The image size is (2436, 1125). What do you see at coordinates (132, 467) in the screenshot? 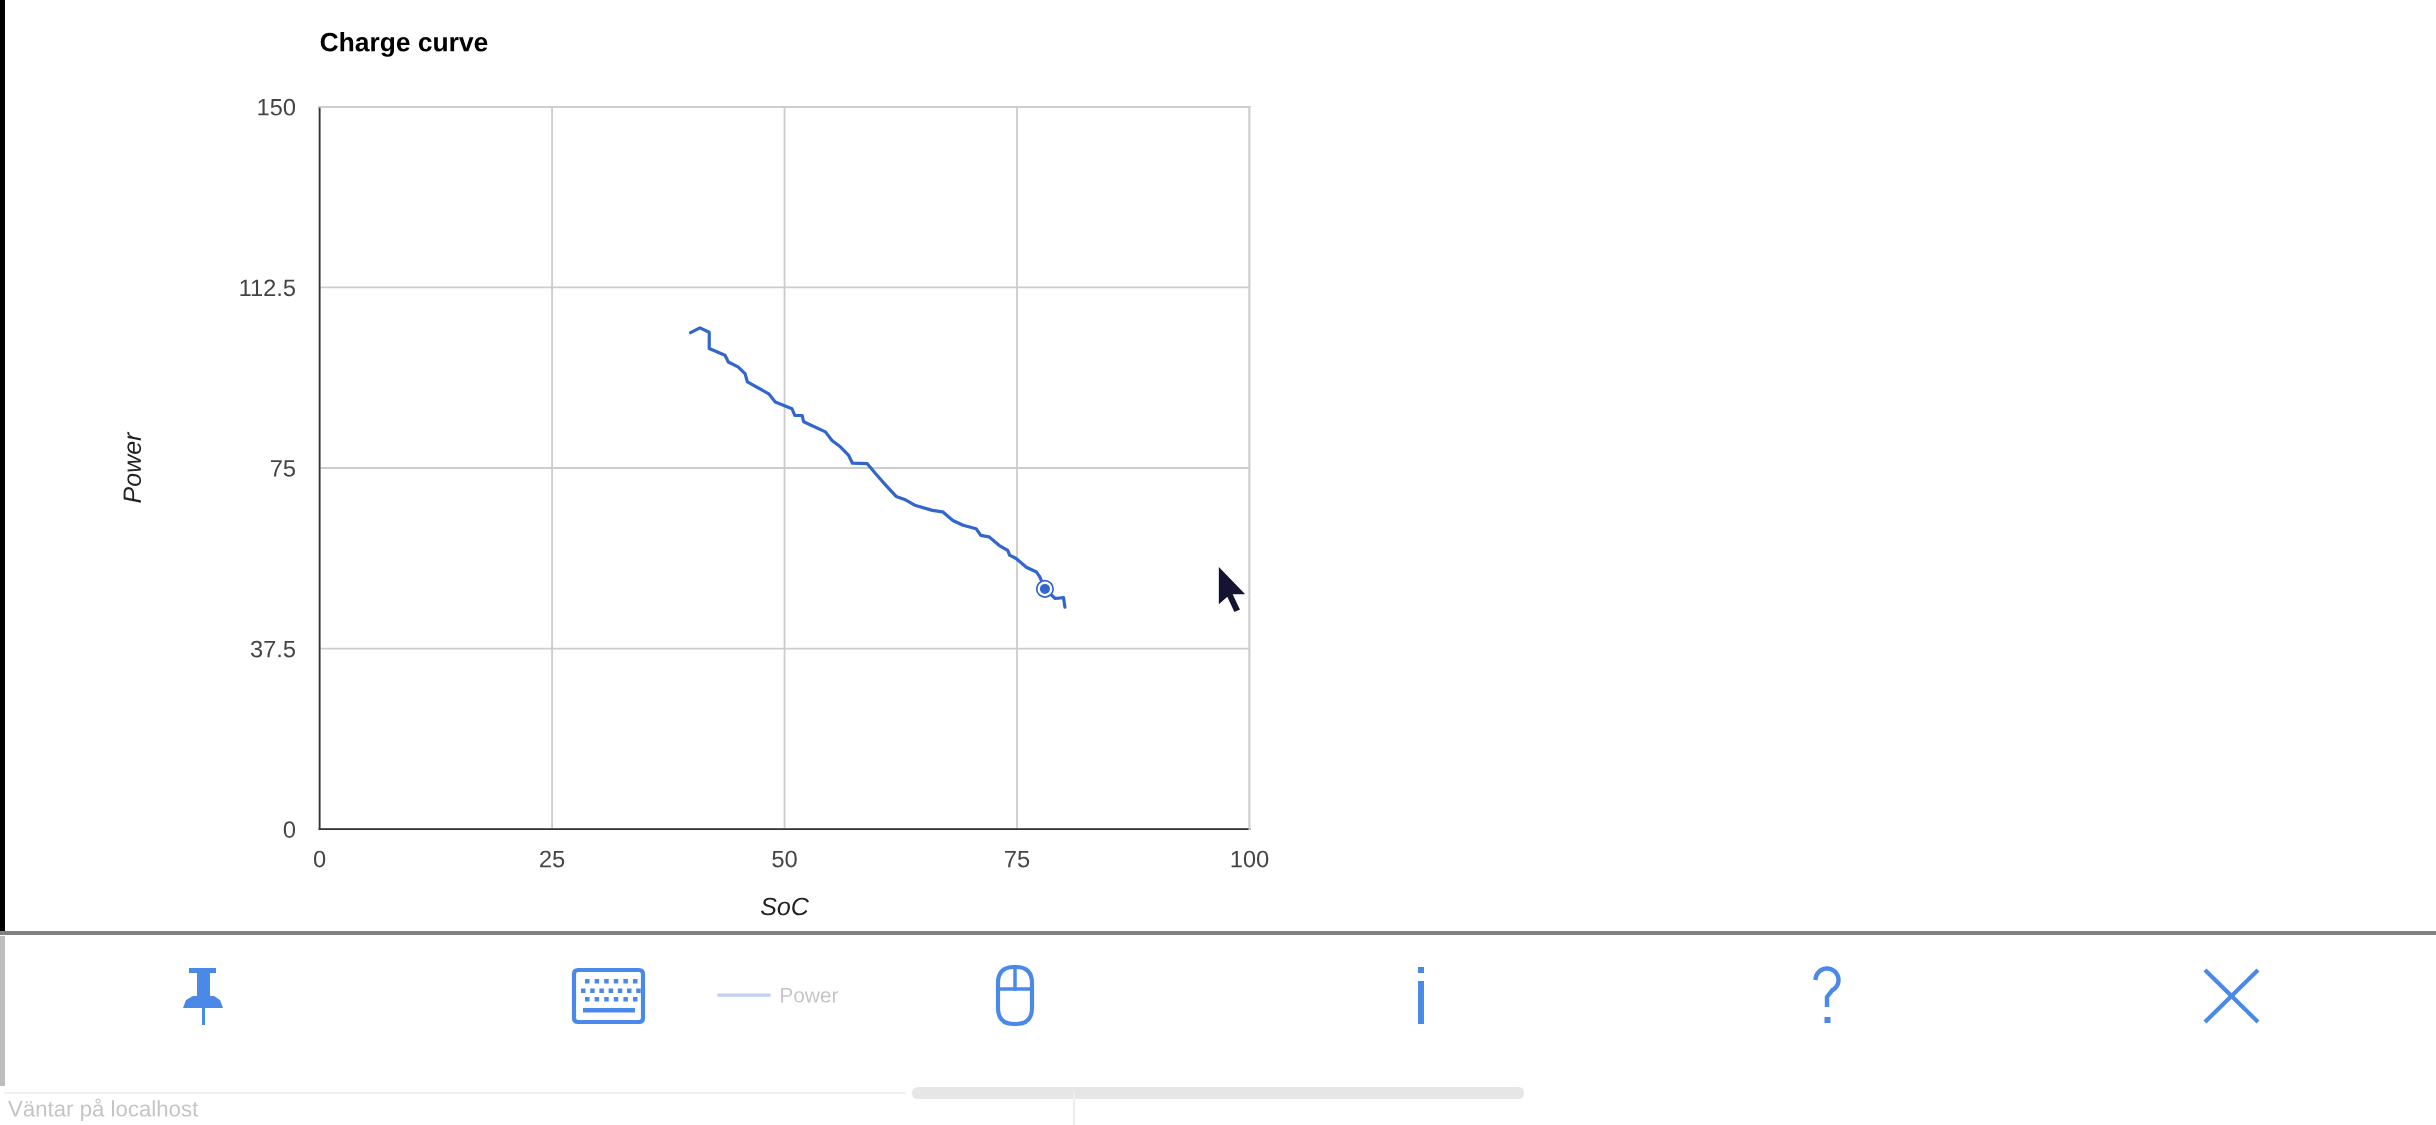
I see `y-axis-title: Power` at bounding box center [132, 467].